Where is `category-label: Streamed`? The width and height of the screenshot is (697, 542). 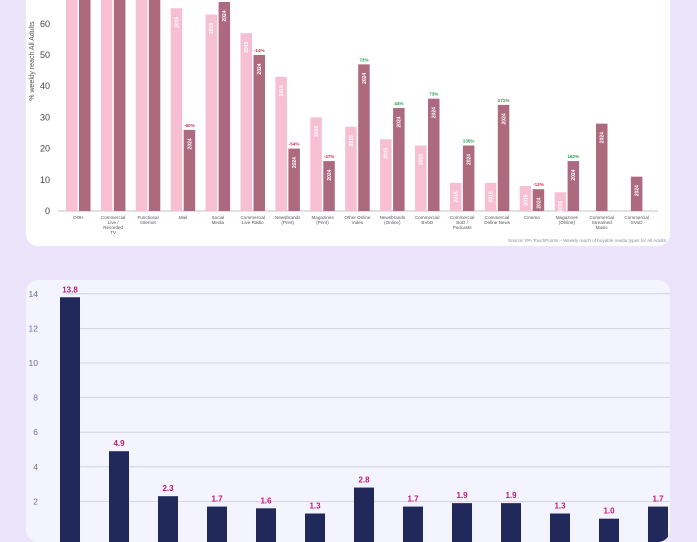 category-label: Streamed is located at coordinates (602, 222).